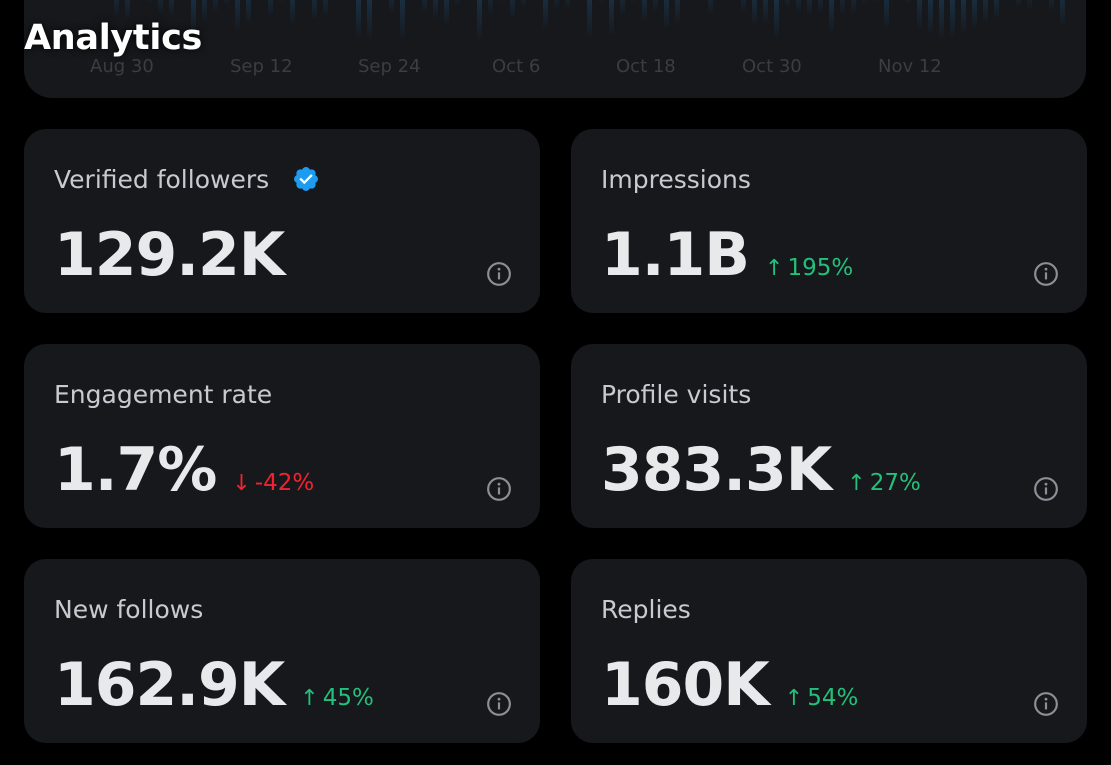 The height and width of the screenshot is (765, 1111). Describe the element at coordinates (675, 255) in the screenshot. I see `metric-value: 1.1B` at that location.